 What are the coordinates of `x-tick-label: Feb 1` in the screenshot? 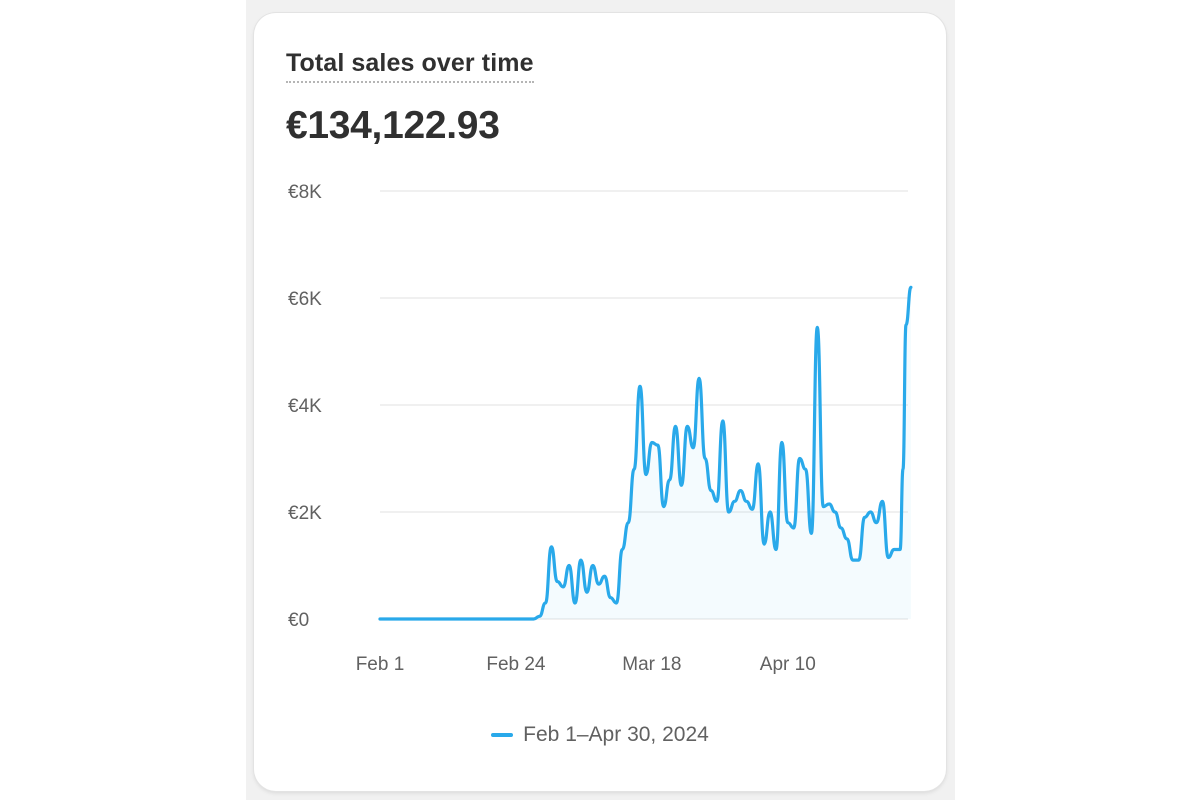 It's located at (380, 664).